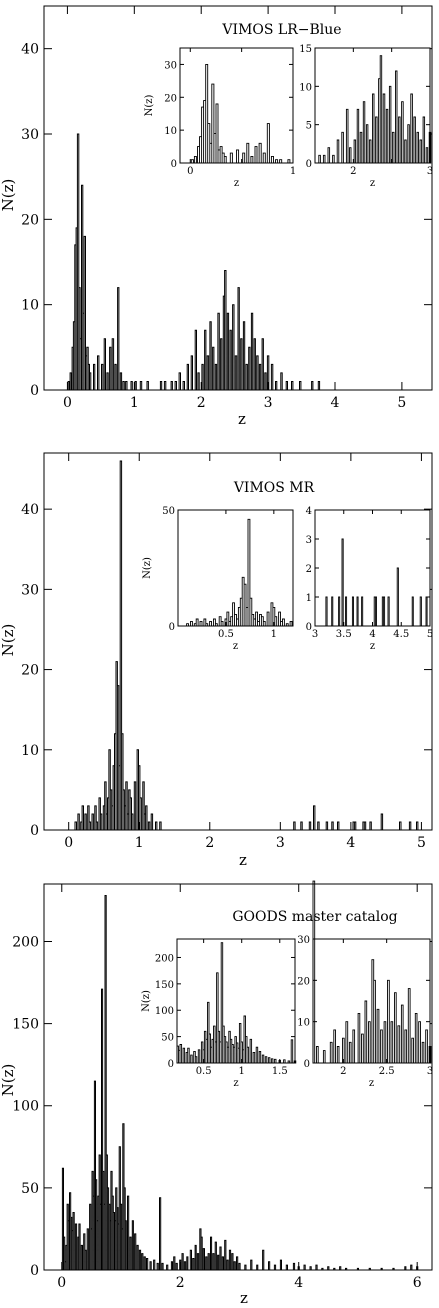  What do you see at coordinates (344, 634) in the screenshot?
I see `x-tick-label: 3.5` at bounding box center [344, 634].